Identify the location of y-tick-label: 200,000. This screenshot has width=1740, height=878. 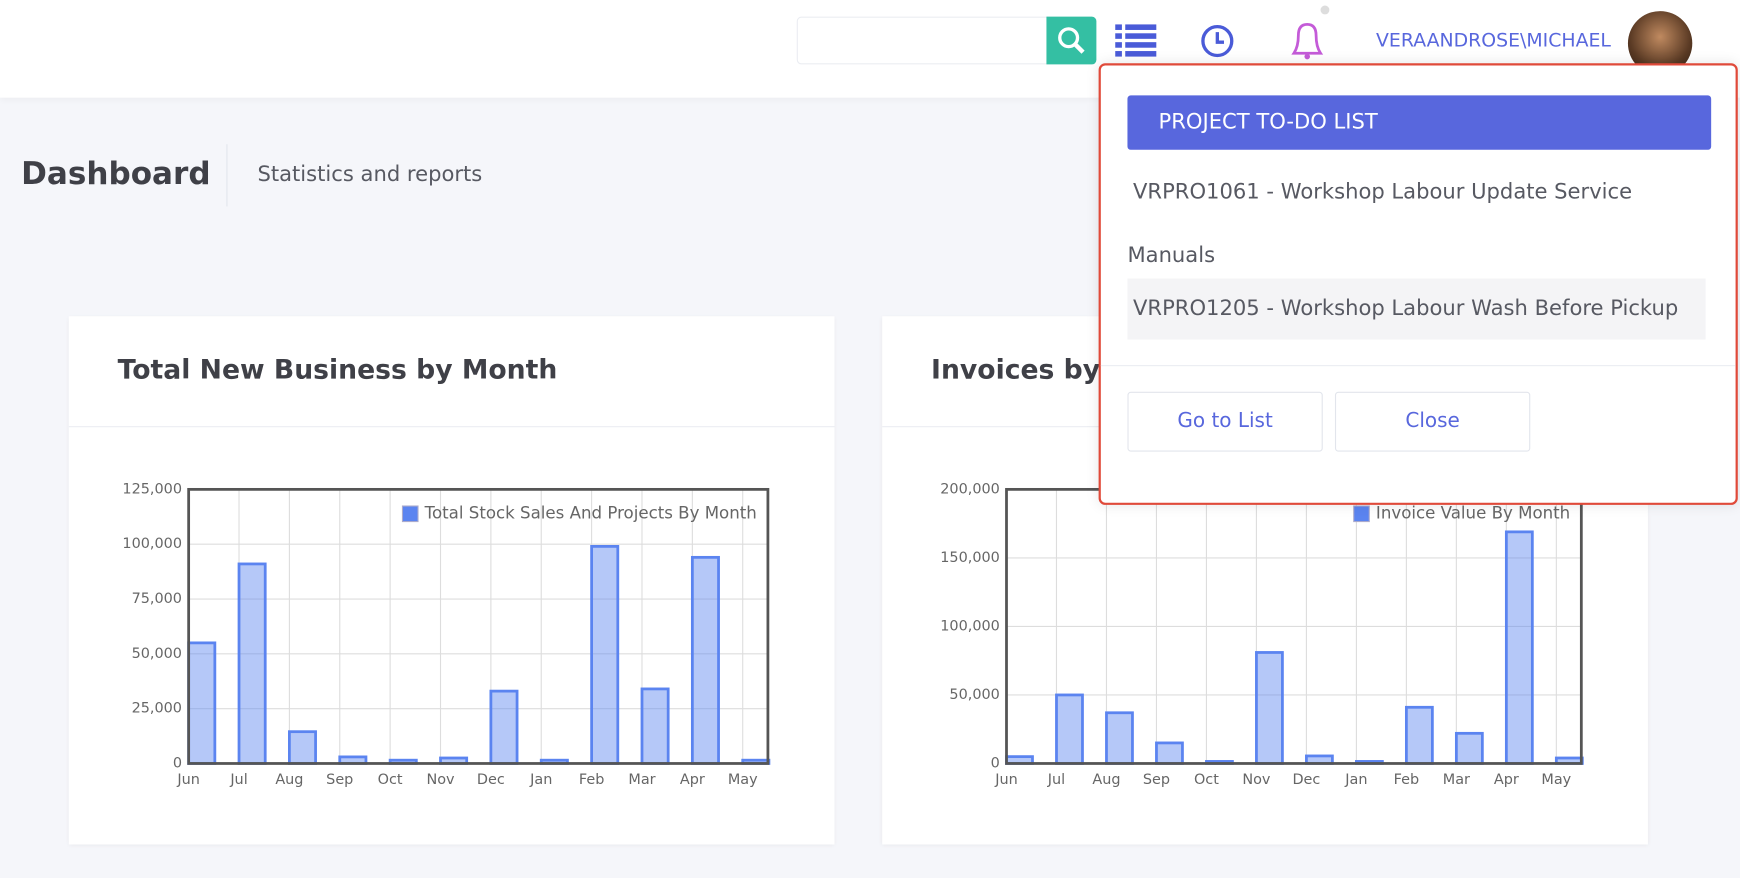
(970, 489).